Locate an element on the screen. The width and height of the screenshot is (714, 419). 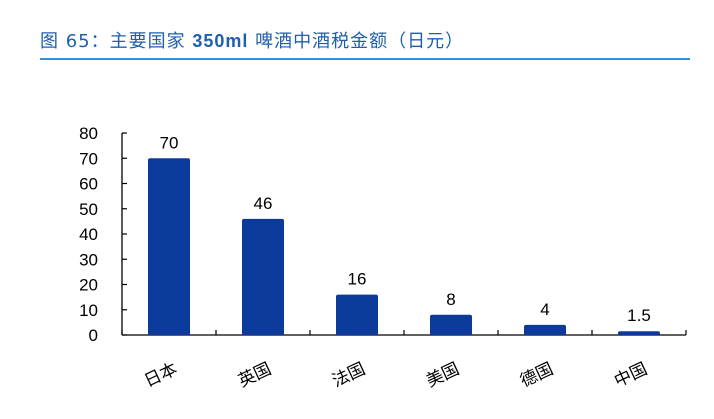
y-tick-label: 70 is located at coordinates (88, 158).